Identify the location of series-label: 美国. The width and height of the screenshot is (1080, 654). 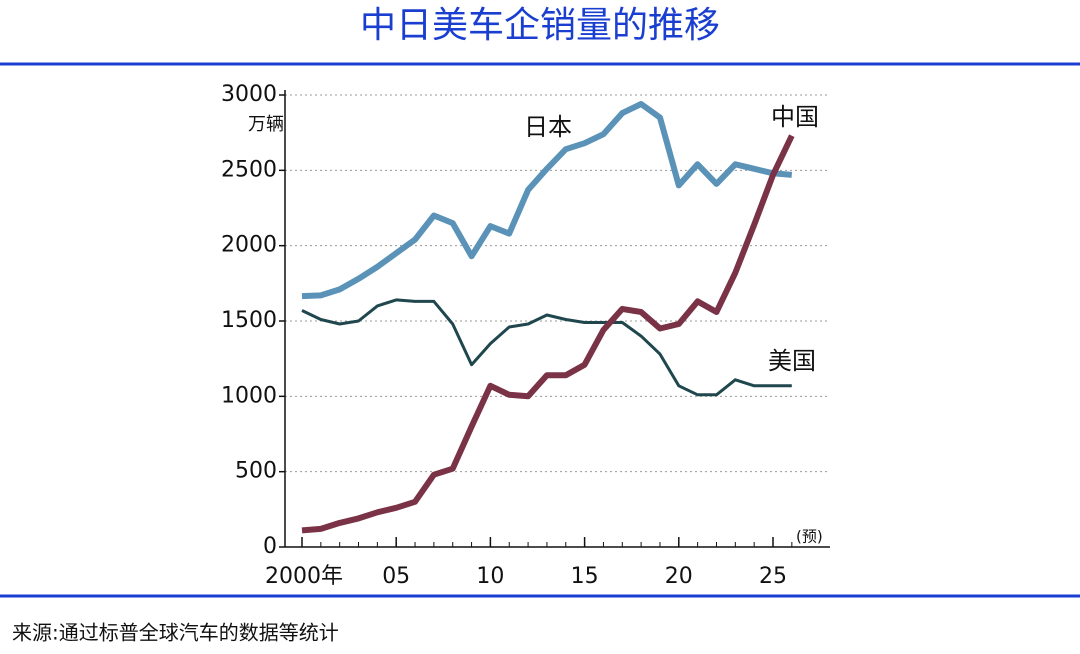
(792, 361).